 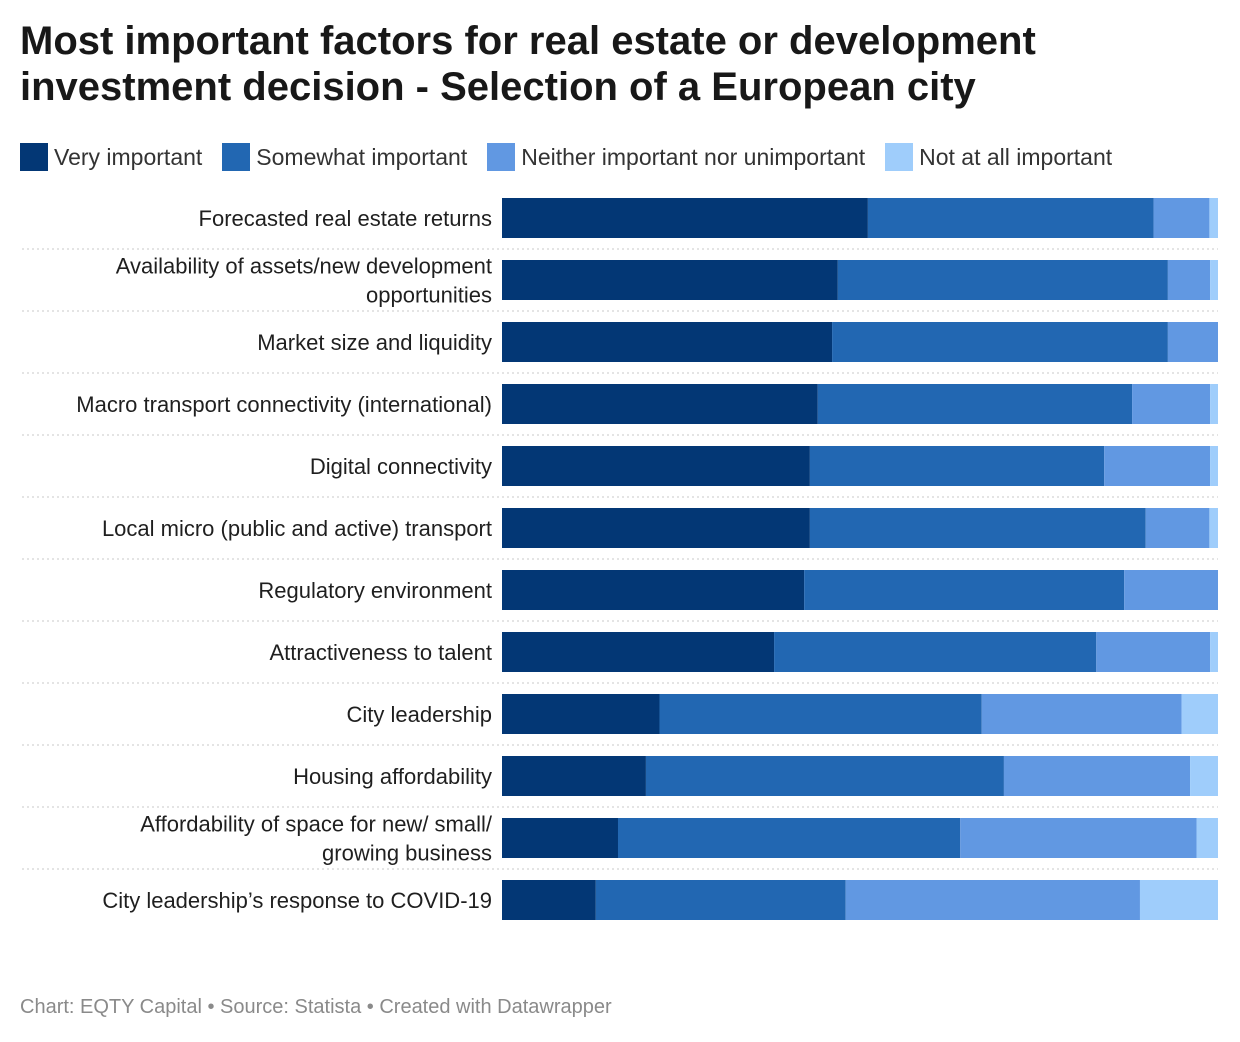 What do you see at coordinates (1016, 156) in the screenshot?
I see `legend-label: Not at all important` at bounding box center [1016, 156].